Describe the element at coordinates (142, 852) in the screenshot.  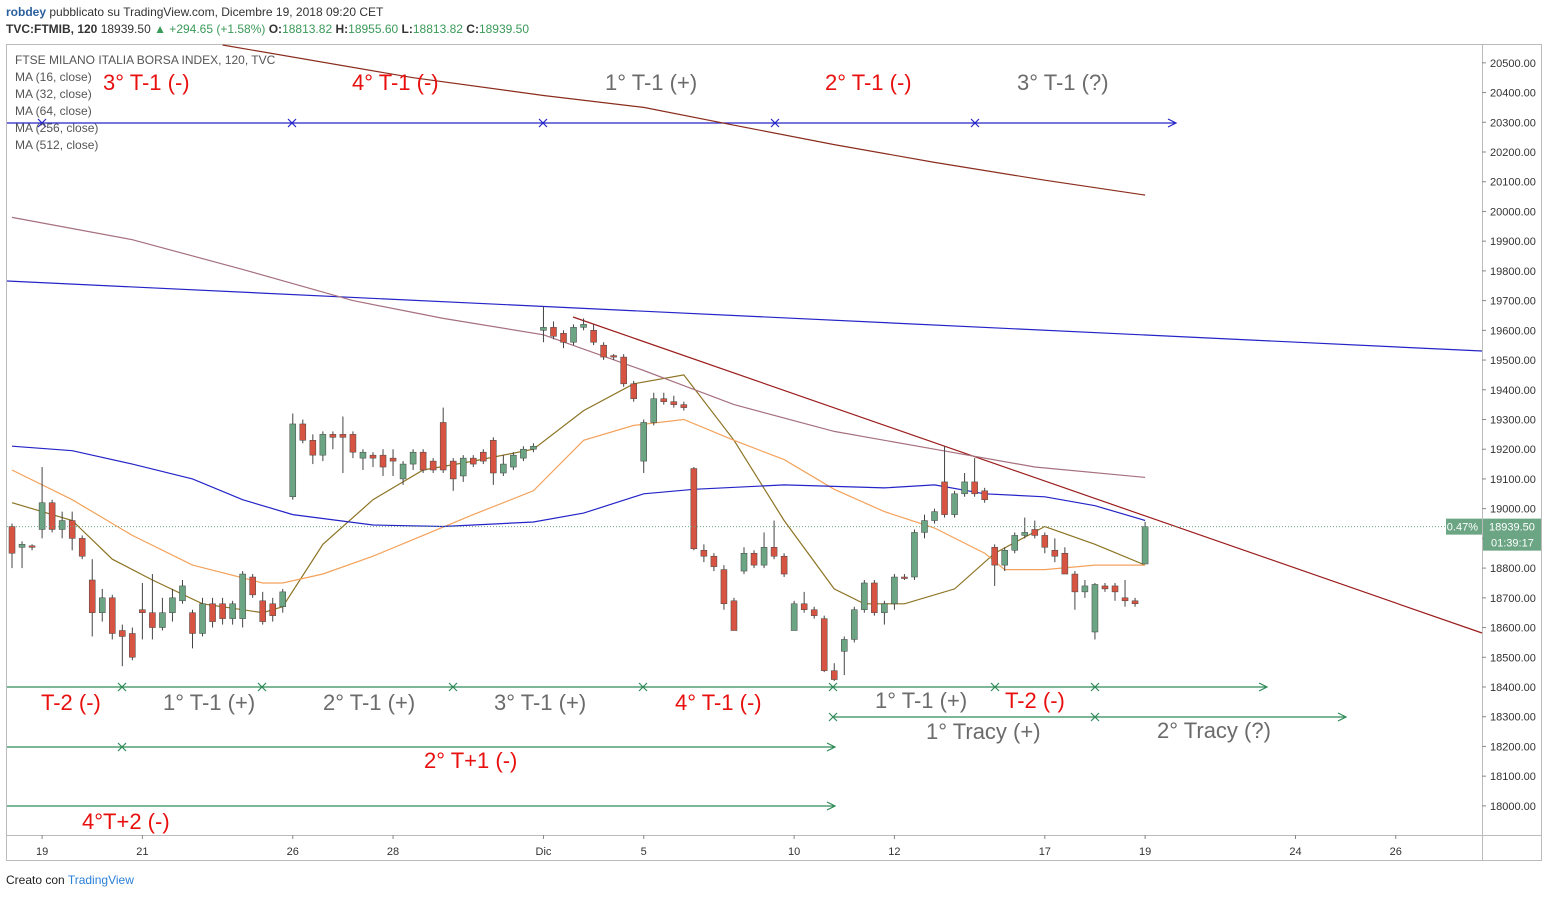
I see `x-tick-label: 21` at that location.